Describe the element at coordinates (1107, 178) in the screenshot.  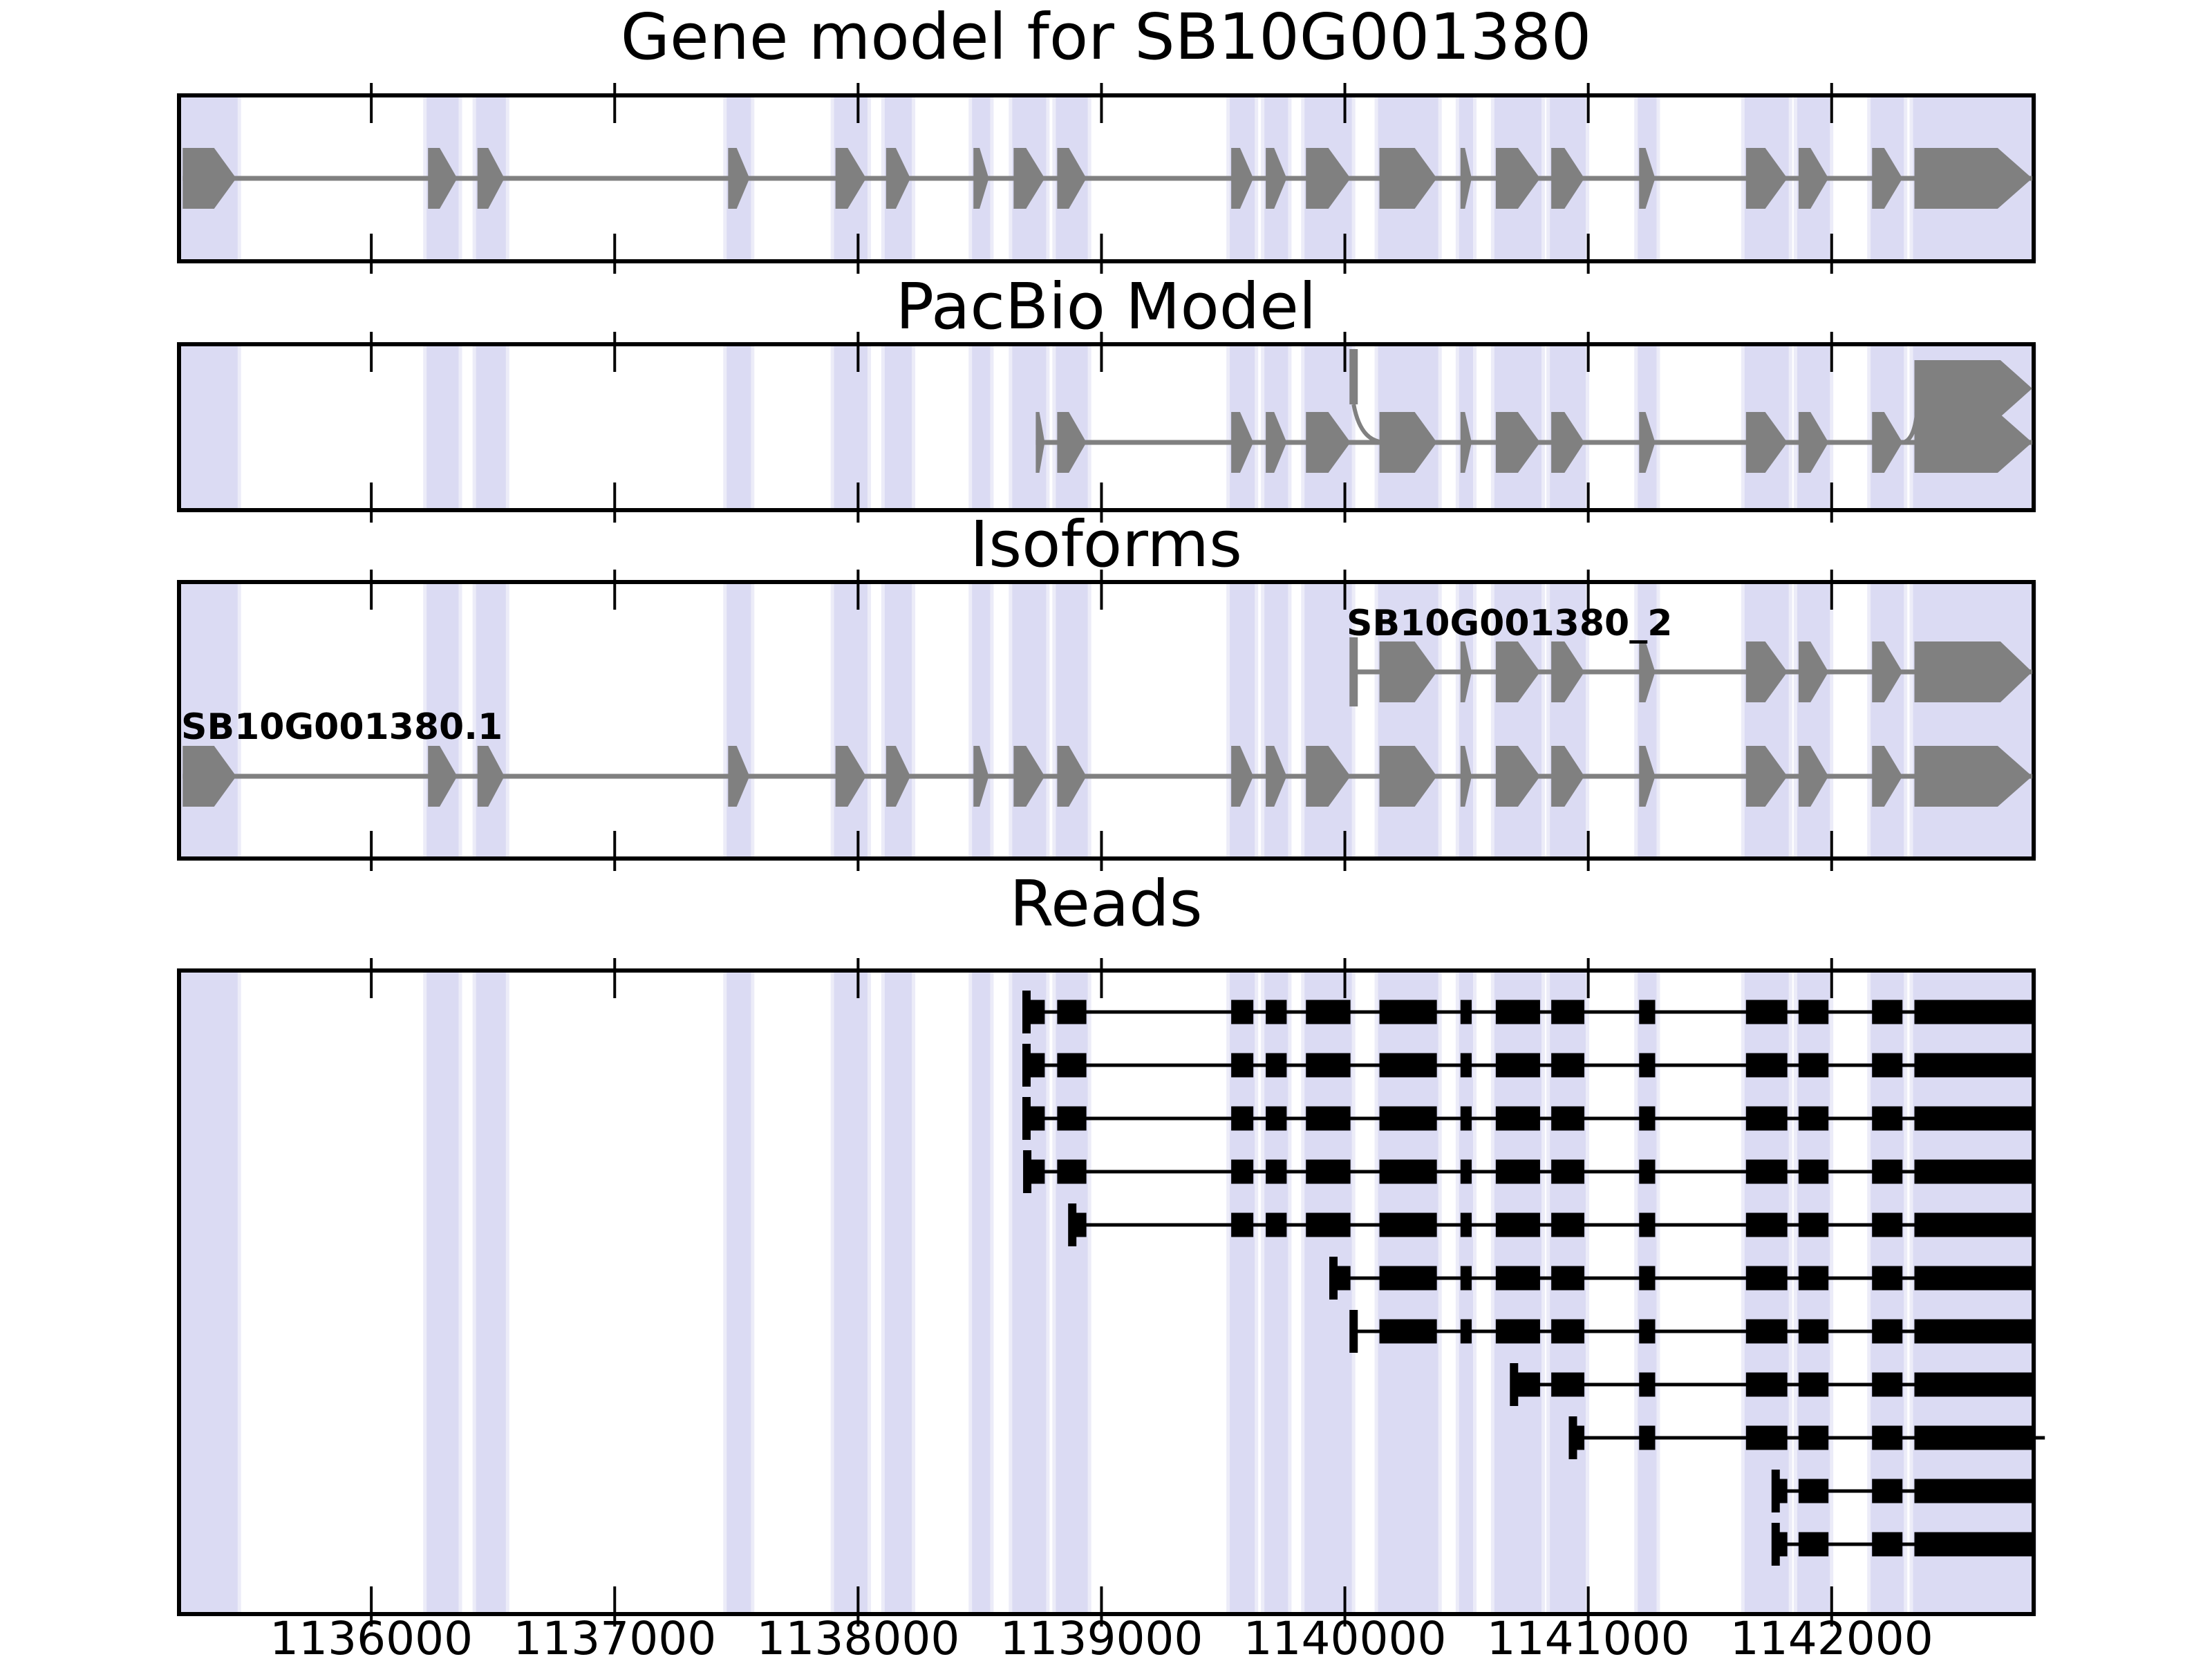
I see `panel-gene-model` at that location.